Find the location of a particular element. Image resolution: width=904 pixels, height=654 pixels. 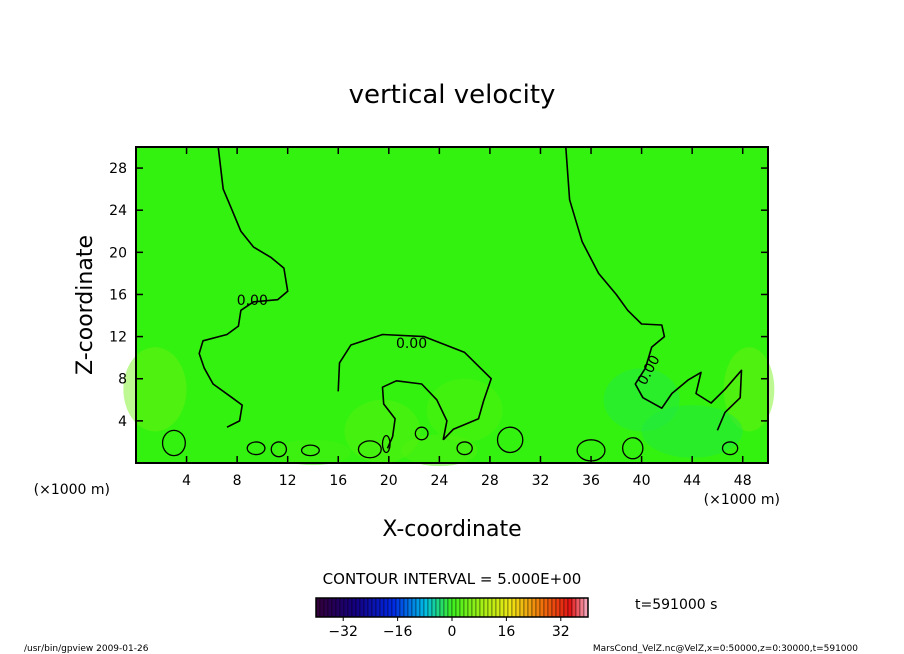

colorbar-ticks: −32 −16 0 16 32 is located at coordinates (449, 628).